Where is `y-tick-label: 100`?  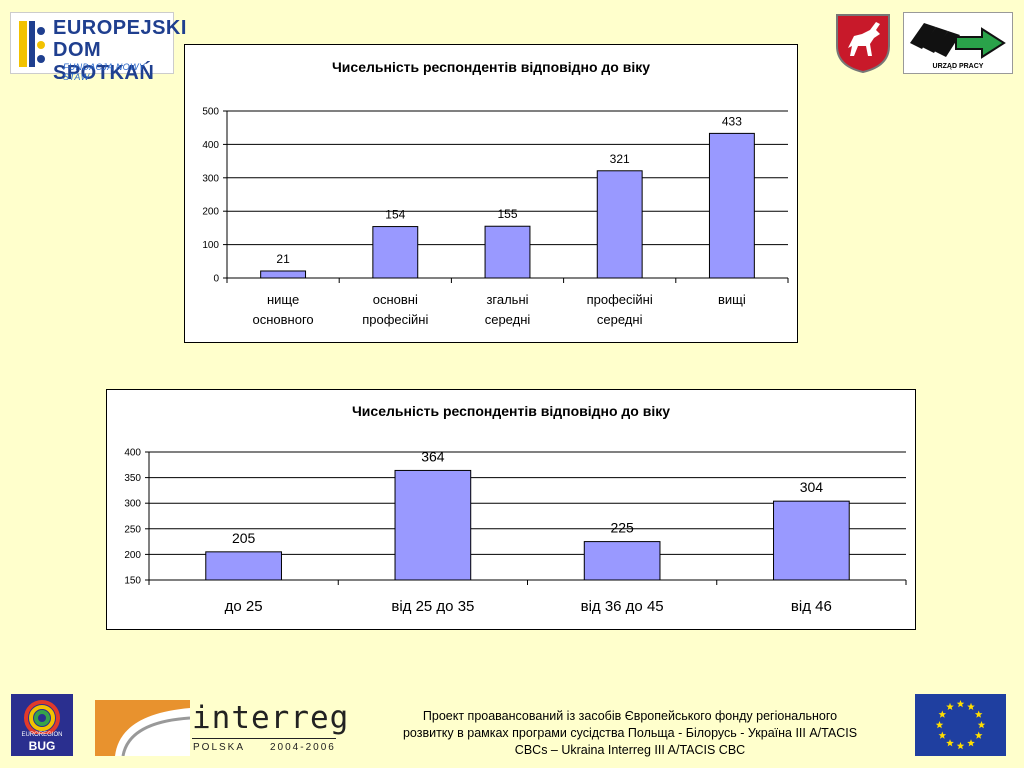 y-tick-label: 100 is located at coordinates (210, 245).